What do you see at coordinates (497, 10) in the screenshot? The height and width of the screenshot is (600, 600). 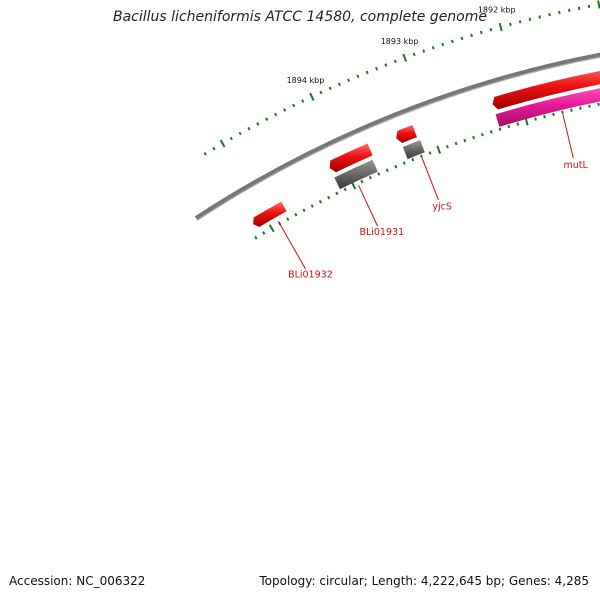 I see `scale-tick-label: 1892 kbp` at bounding box center [497, 10].